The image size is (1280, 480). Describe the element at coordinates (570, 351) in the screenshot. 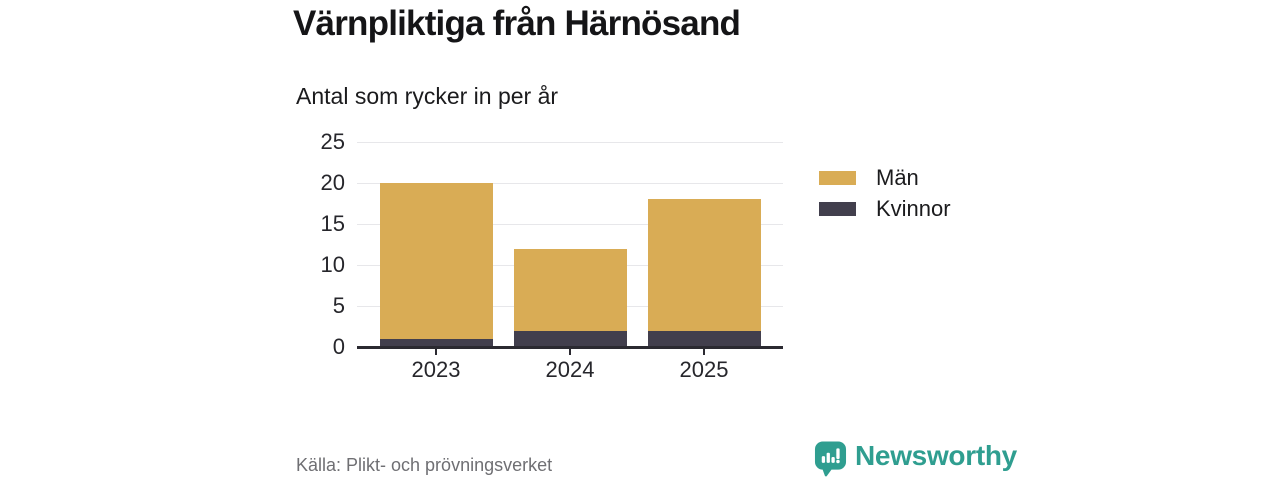

I see `x-axis-tick-2024` at that location.